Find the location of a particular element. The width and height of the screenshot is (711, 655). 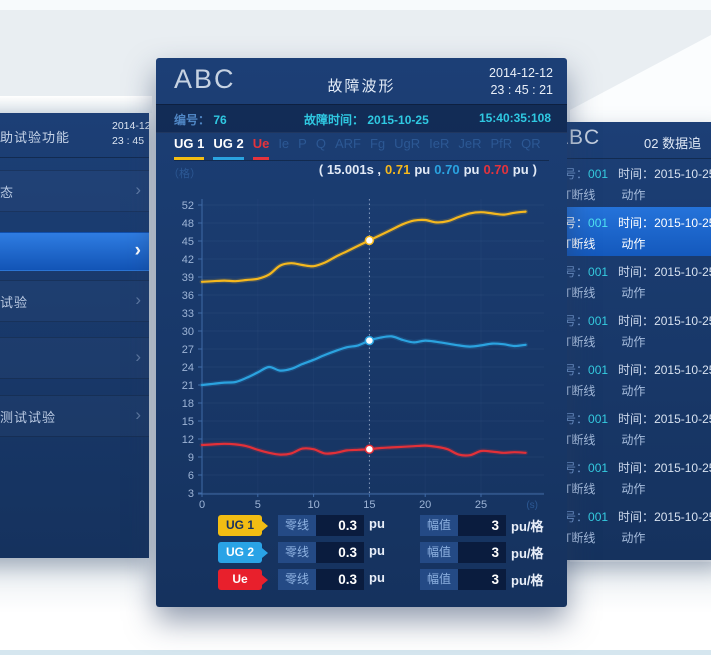

sidebar-item-测试试验: 测试试验 is located at coordinates (74, 416).